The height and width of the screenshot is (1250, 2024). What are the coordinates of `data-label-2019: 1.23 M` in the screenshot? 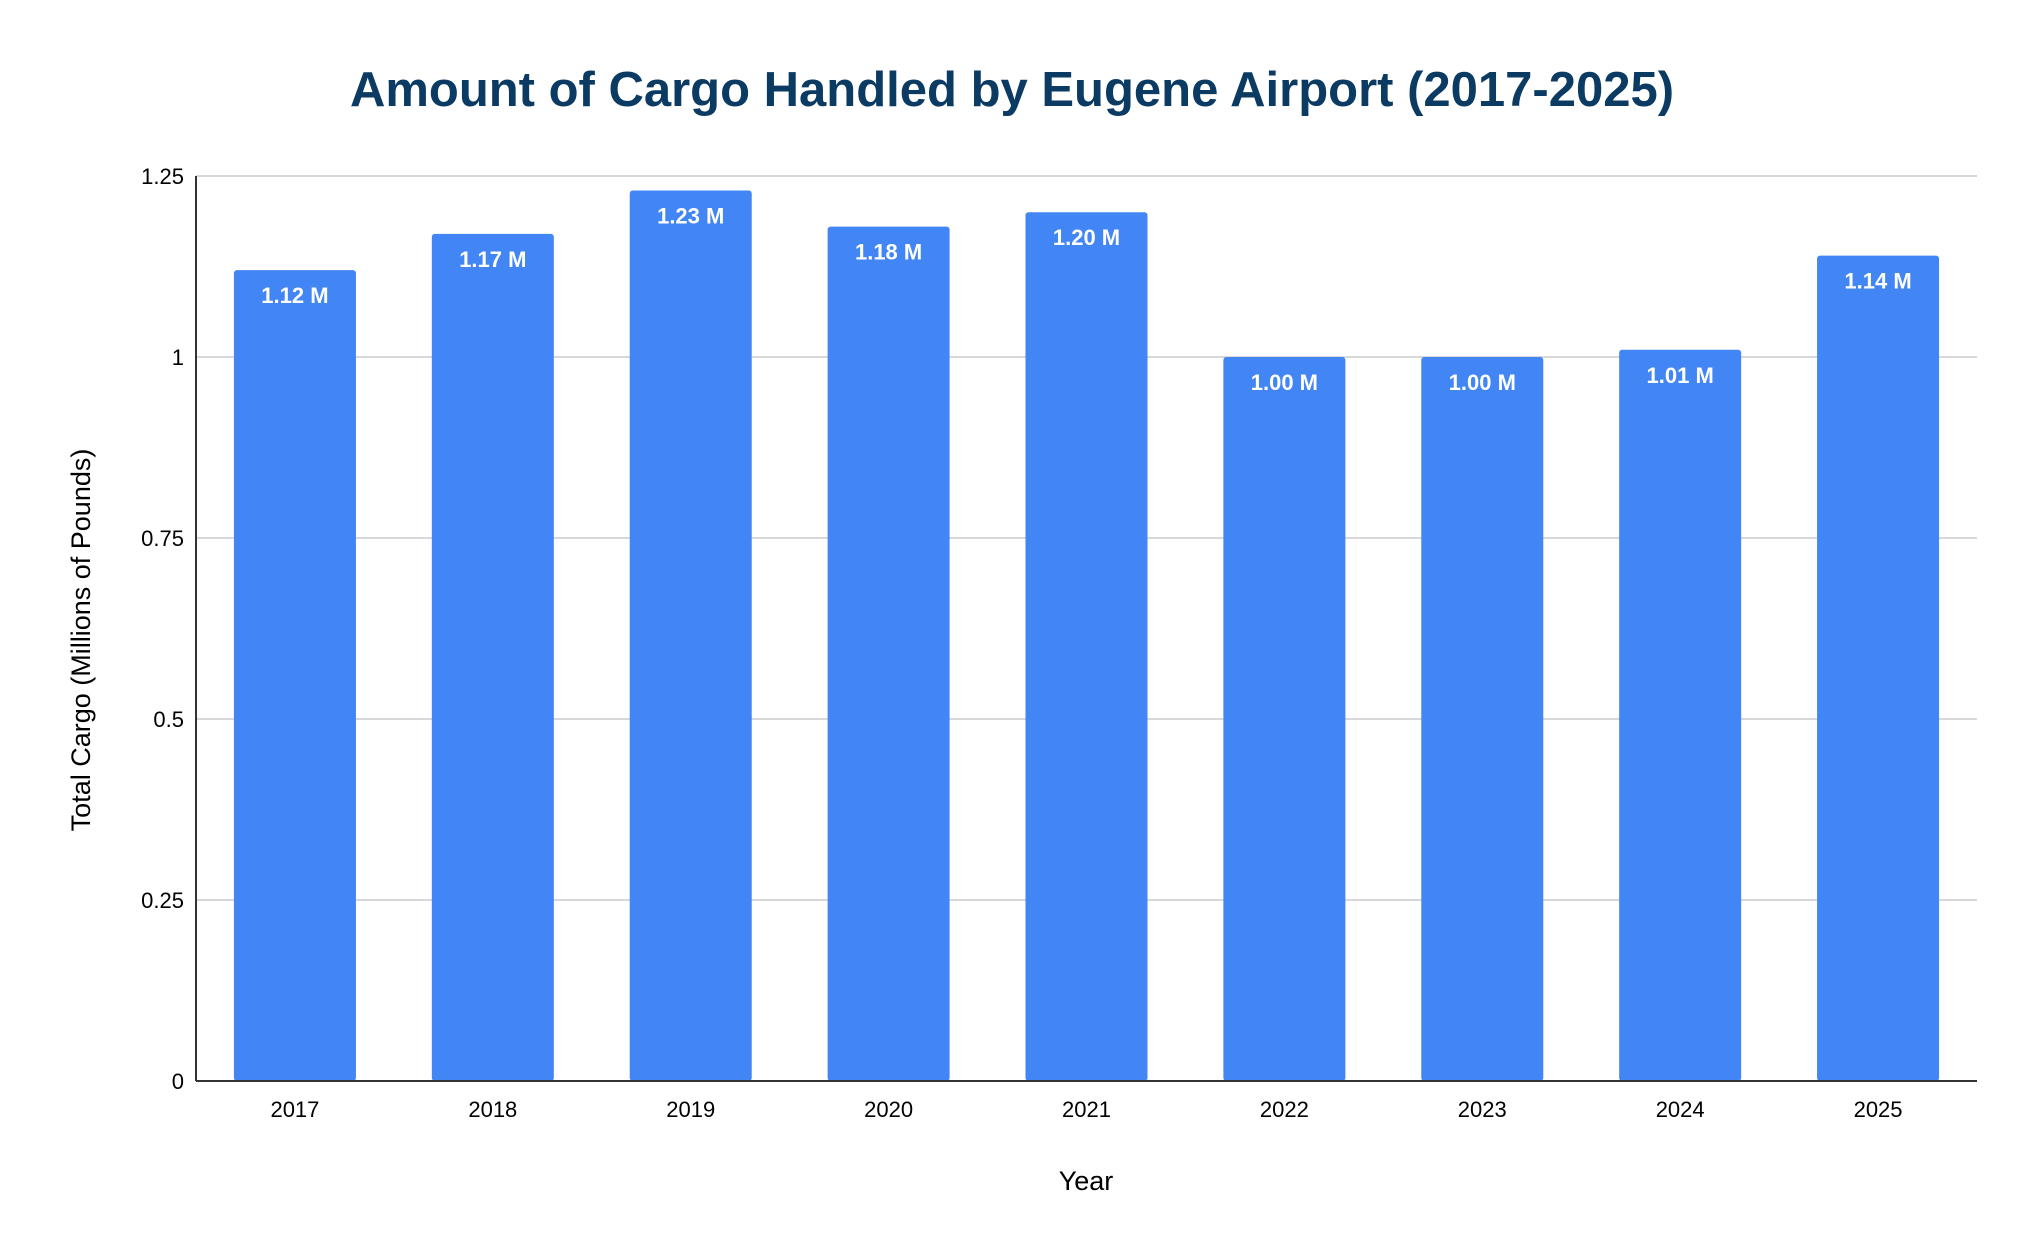 It's located at (690, 215).